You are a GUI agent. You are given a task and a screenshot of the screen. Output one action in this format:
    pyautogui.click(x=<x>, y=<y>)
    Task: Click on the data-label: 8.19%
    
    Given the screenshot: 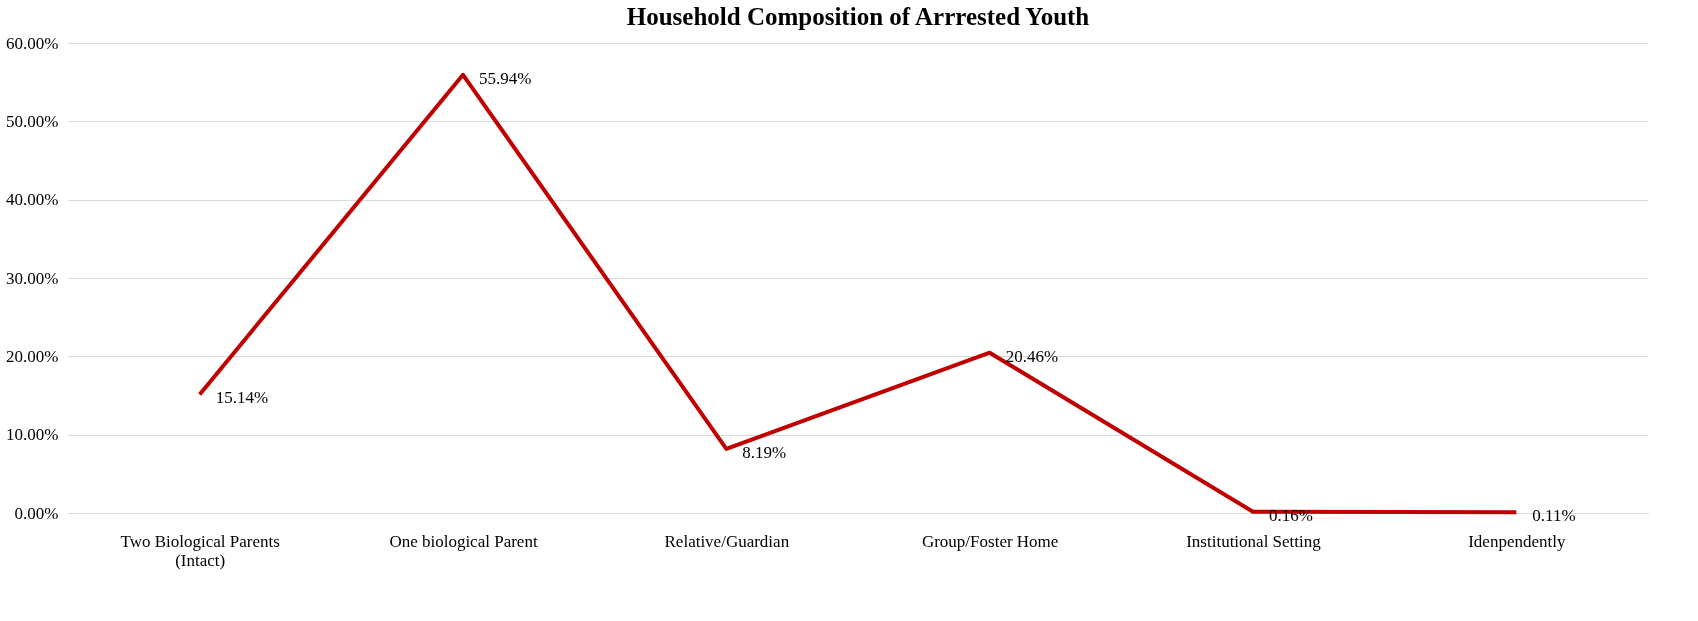 What is the action you would take?
    pyautogui.click(x=764, y=452)
    